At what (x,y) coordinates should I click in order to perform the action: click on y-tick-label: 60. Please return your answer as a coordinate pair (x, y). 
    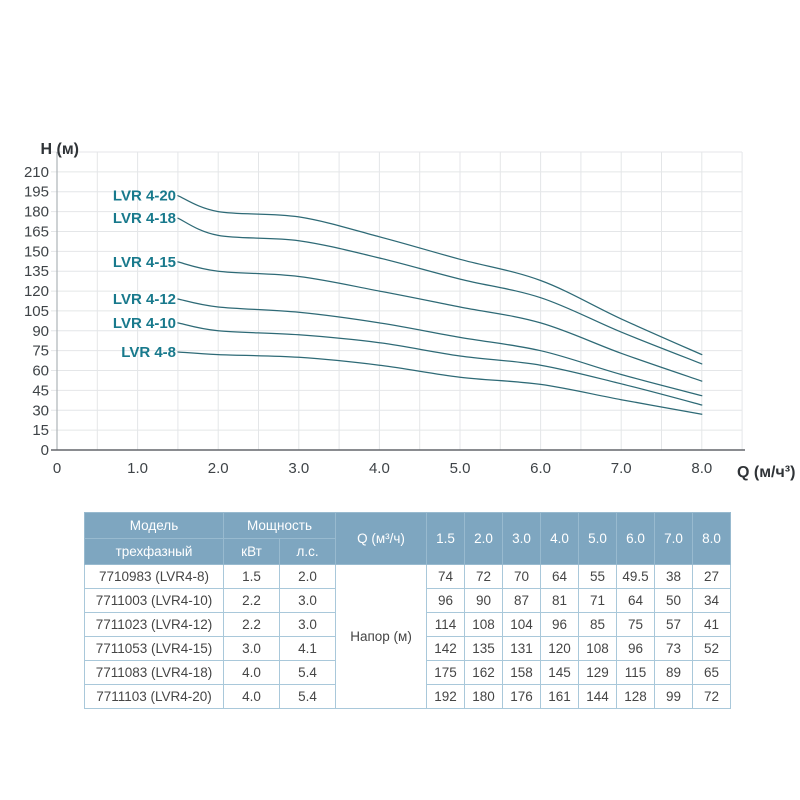
    Looking at the image, I should click on (40, 371).